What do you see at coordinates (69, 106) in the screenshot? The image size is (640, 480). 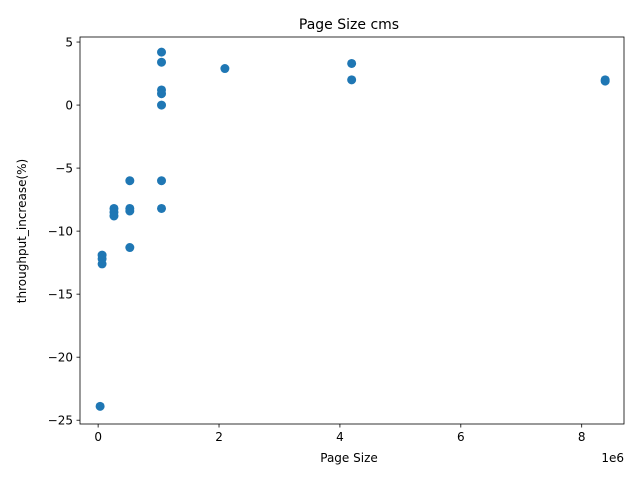 I see `y-tick-label: 0` at bounding box center [69, 106].